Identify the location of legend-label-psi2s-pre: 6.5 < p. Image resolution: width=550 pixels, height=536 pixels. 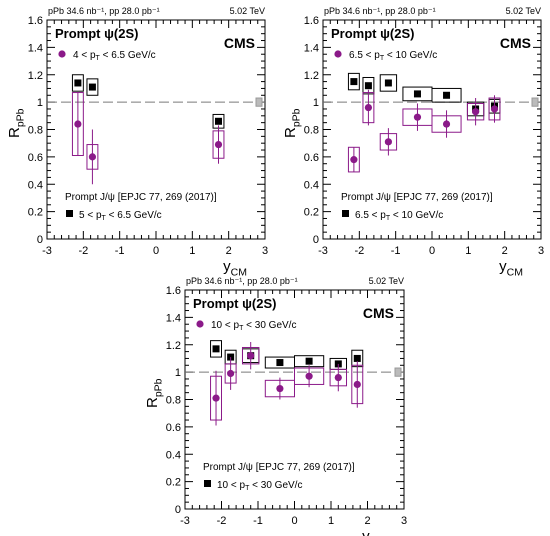
(364, 55).